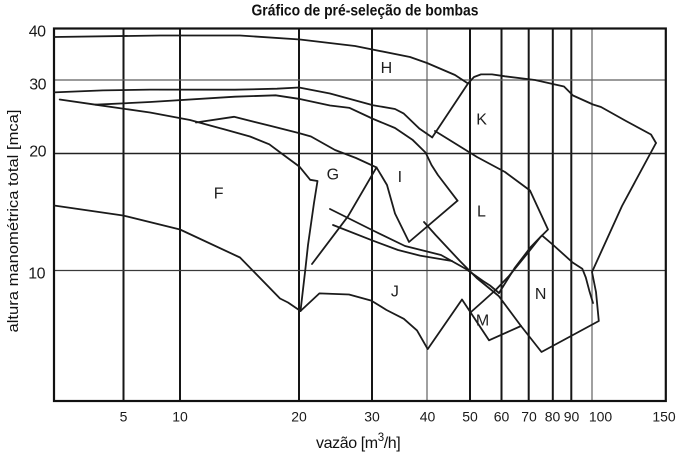 Image resolution: width=679 pixels, height=454 pixels. Describe the element at coordinates (470, 416) in the screenshot. I see `svg-text: 50` at that location.